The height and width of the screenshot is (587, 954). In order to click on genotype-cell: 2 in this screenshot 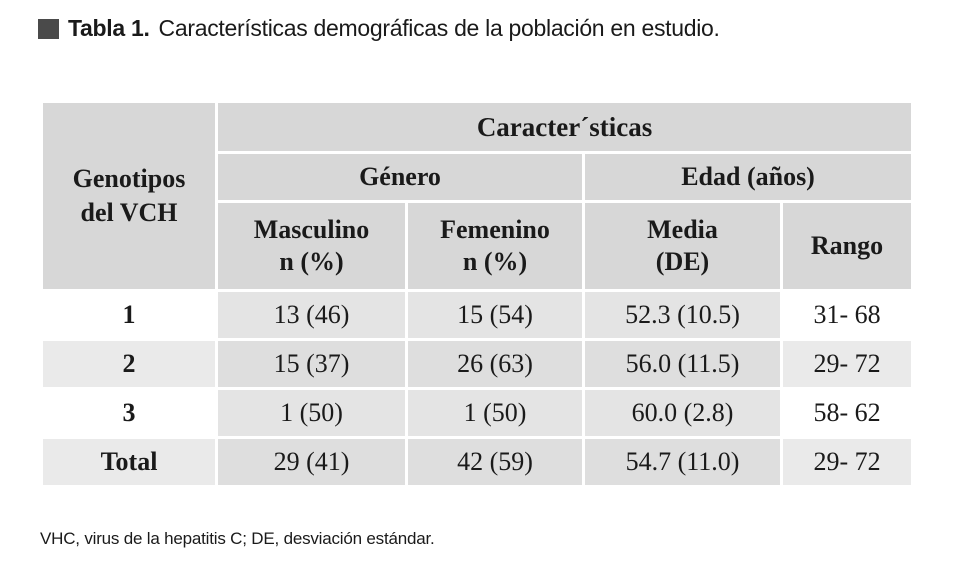, I will do `click(129, 364)`.